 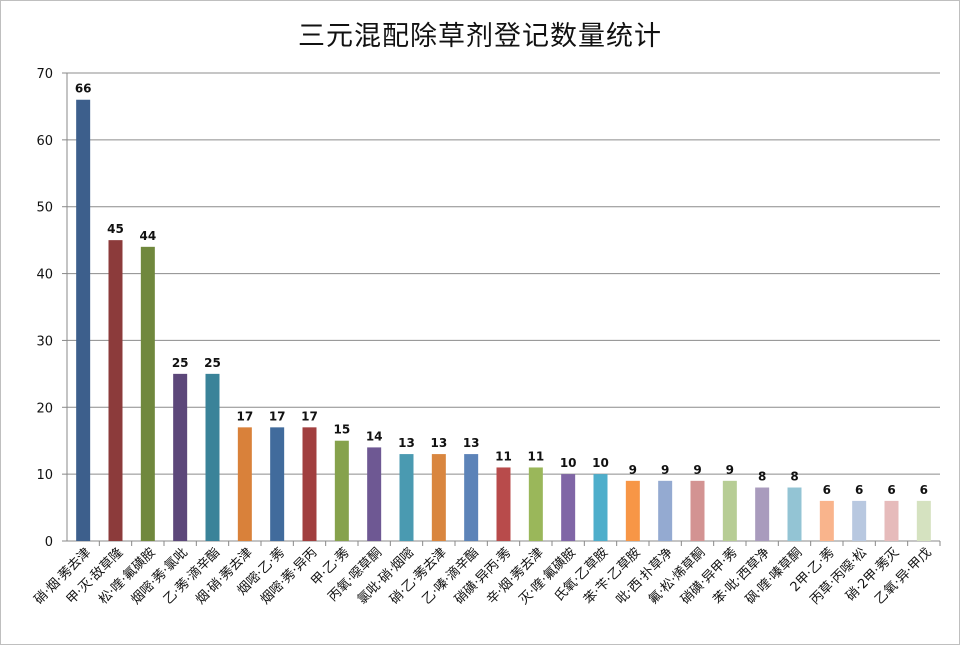 I want to click on y-tick-label: 40, so click(x=44, y=275).